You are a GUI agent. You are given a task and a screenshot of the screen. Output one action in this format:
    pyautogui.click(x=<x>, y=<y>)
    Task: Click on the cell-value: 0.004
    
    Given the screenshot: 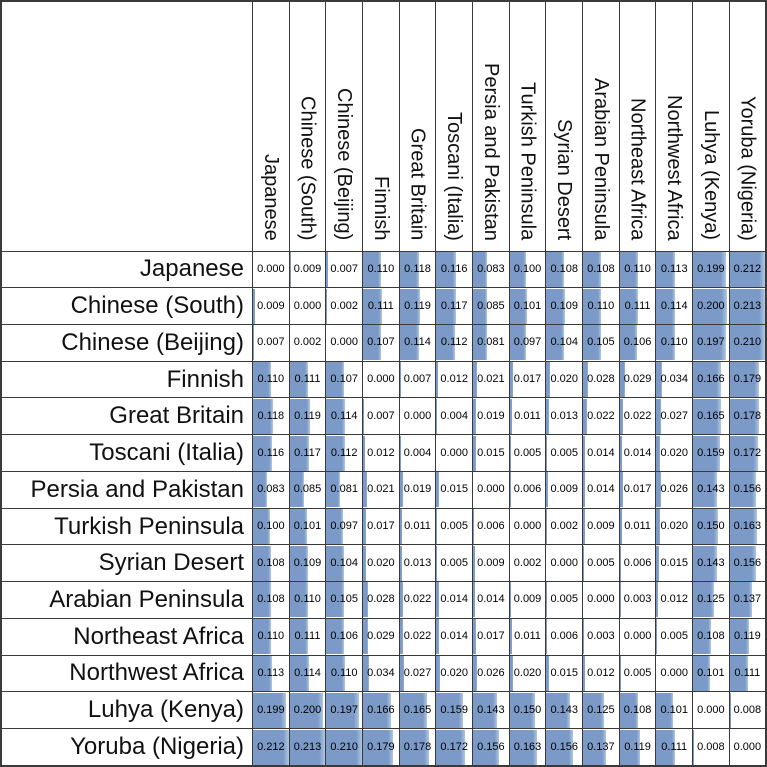 What is the action you would take?
    pyautogui.click(x=454, y=415)
    